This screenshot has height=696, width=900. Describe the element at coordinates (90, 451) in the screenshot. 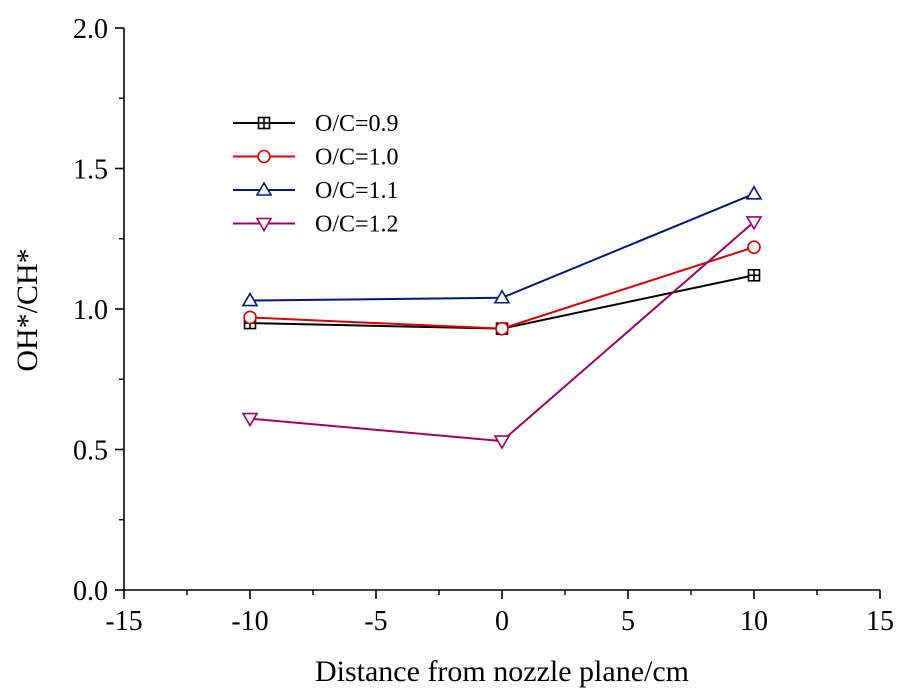

I see `y-tick-label: 0.5` at that location.